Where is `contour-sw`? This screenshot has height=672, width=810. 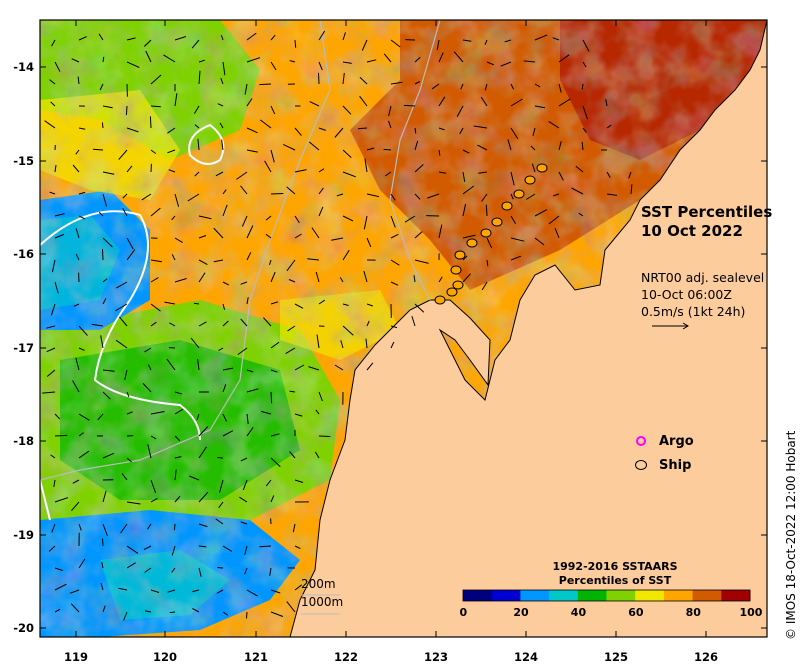 contour-sw is located at coordinates (45, 500).